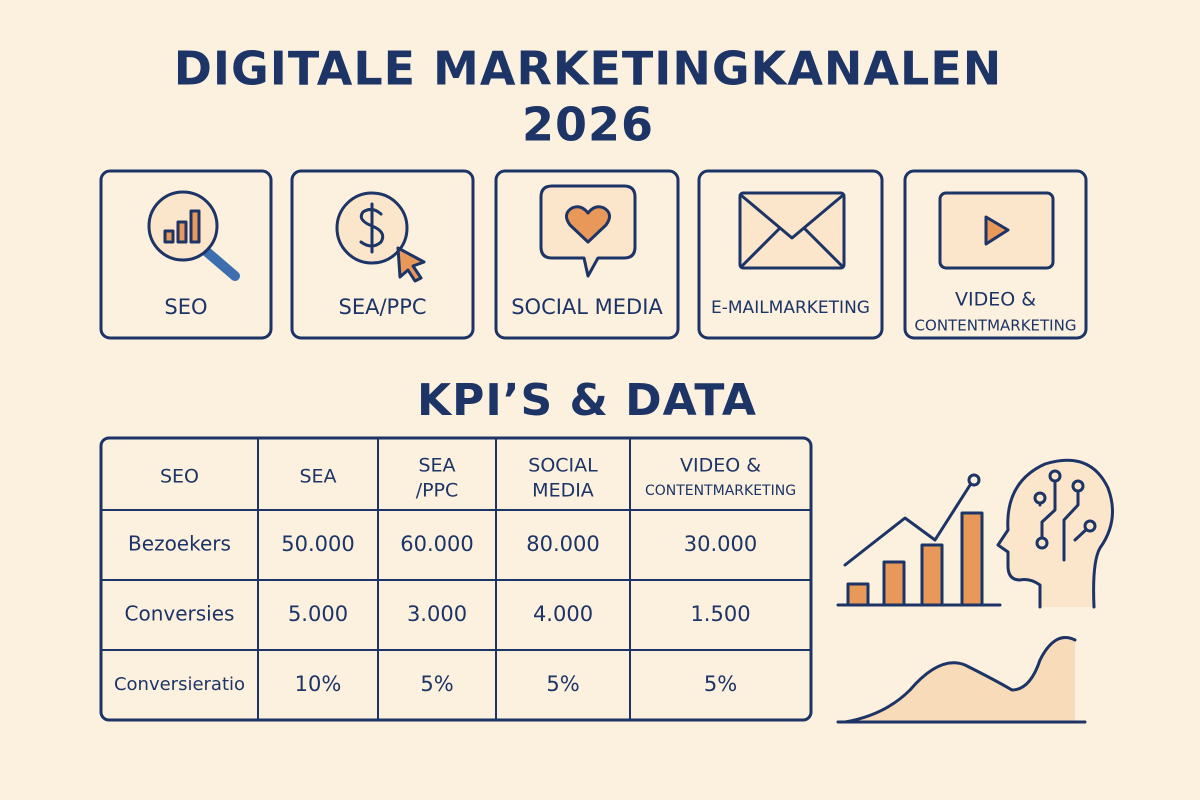  I want to click on table-header: SEO, so click(179, 477).